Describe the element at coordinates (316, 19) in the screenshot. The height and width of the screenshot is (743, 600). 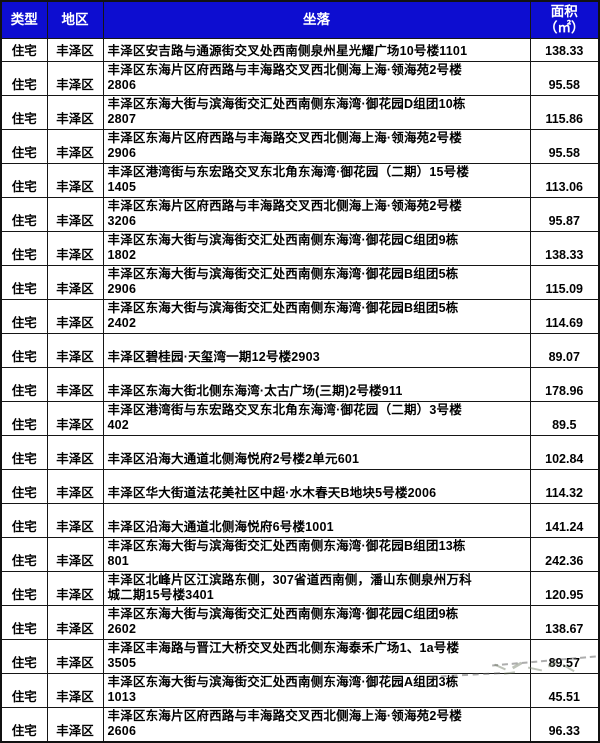
I see `header-location: 坐落` at that location.